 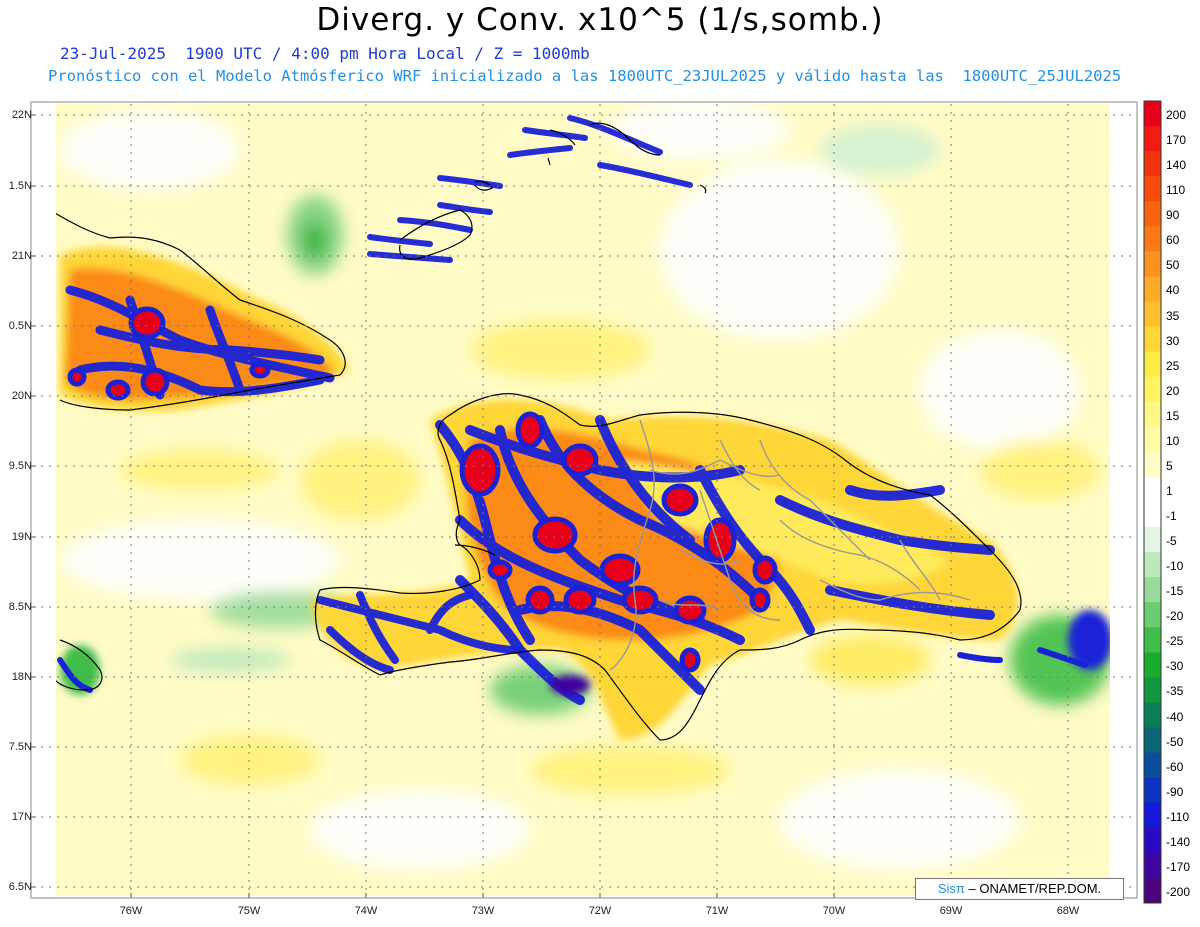 I want to click on colorbar-label: -35, so click(x=1175, y=691).